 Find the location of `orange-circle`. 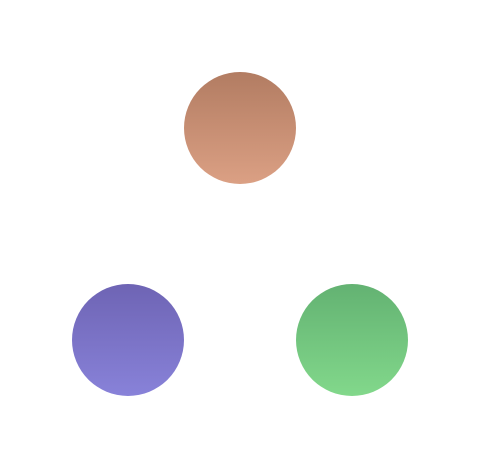

orange-circle is located at coordinates (240, 128).